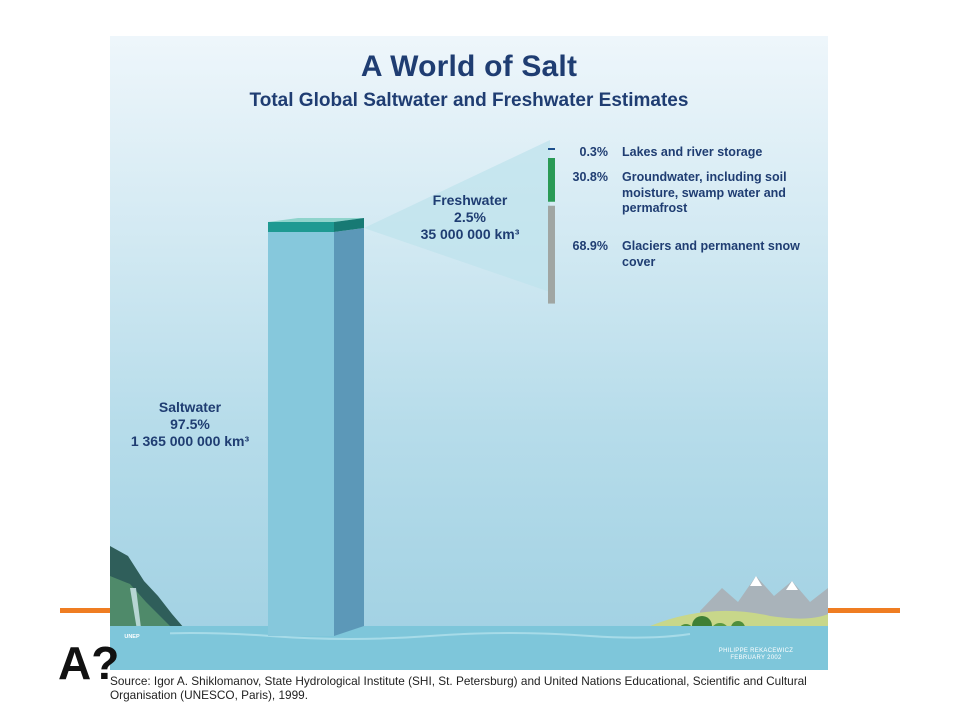 This screenshot has height=720, width=960. What do you see at coordinates (132, 637) in the screenshot?
I see `unep-logo: UNEP` at bounding box center [132, 637].